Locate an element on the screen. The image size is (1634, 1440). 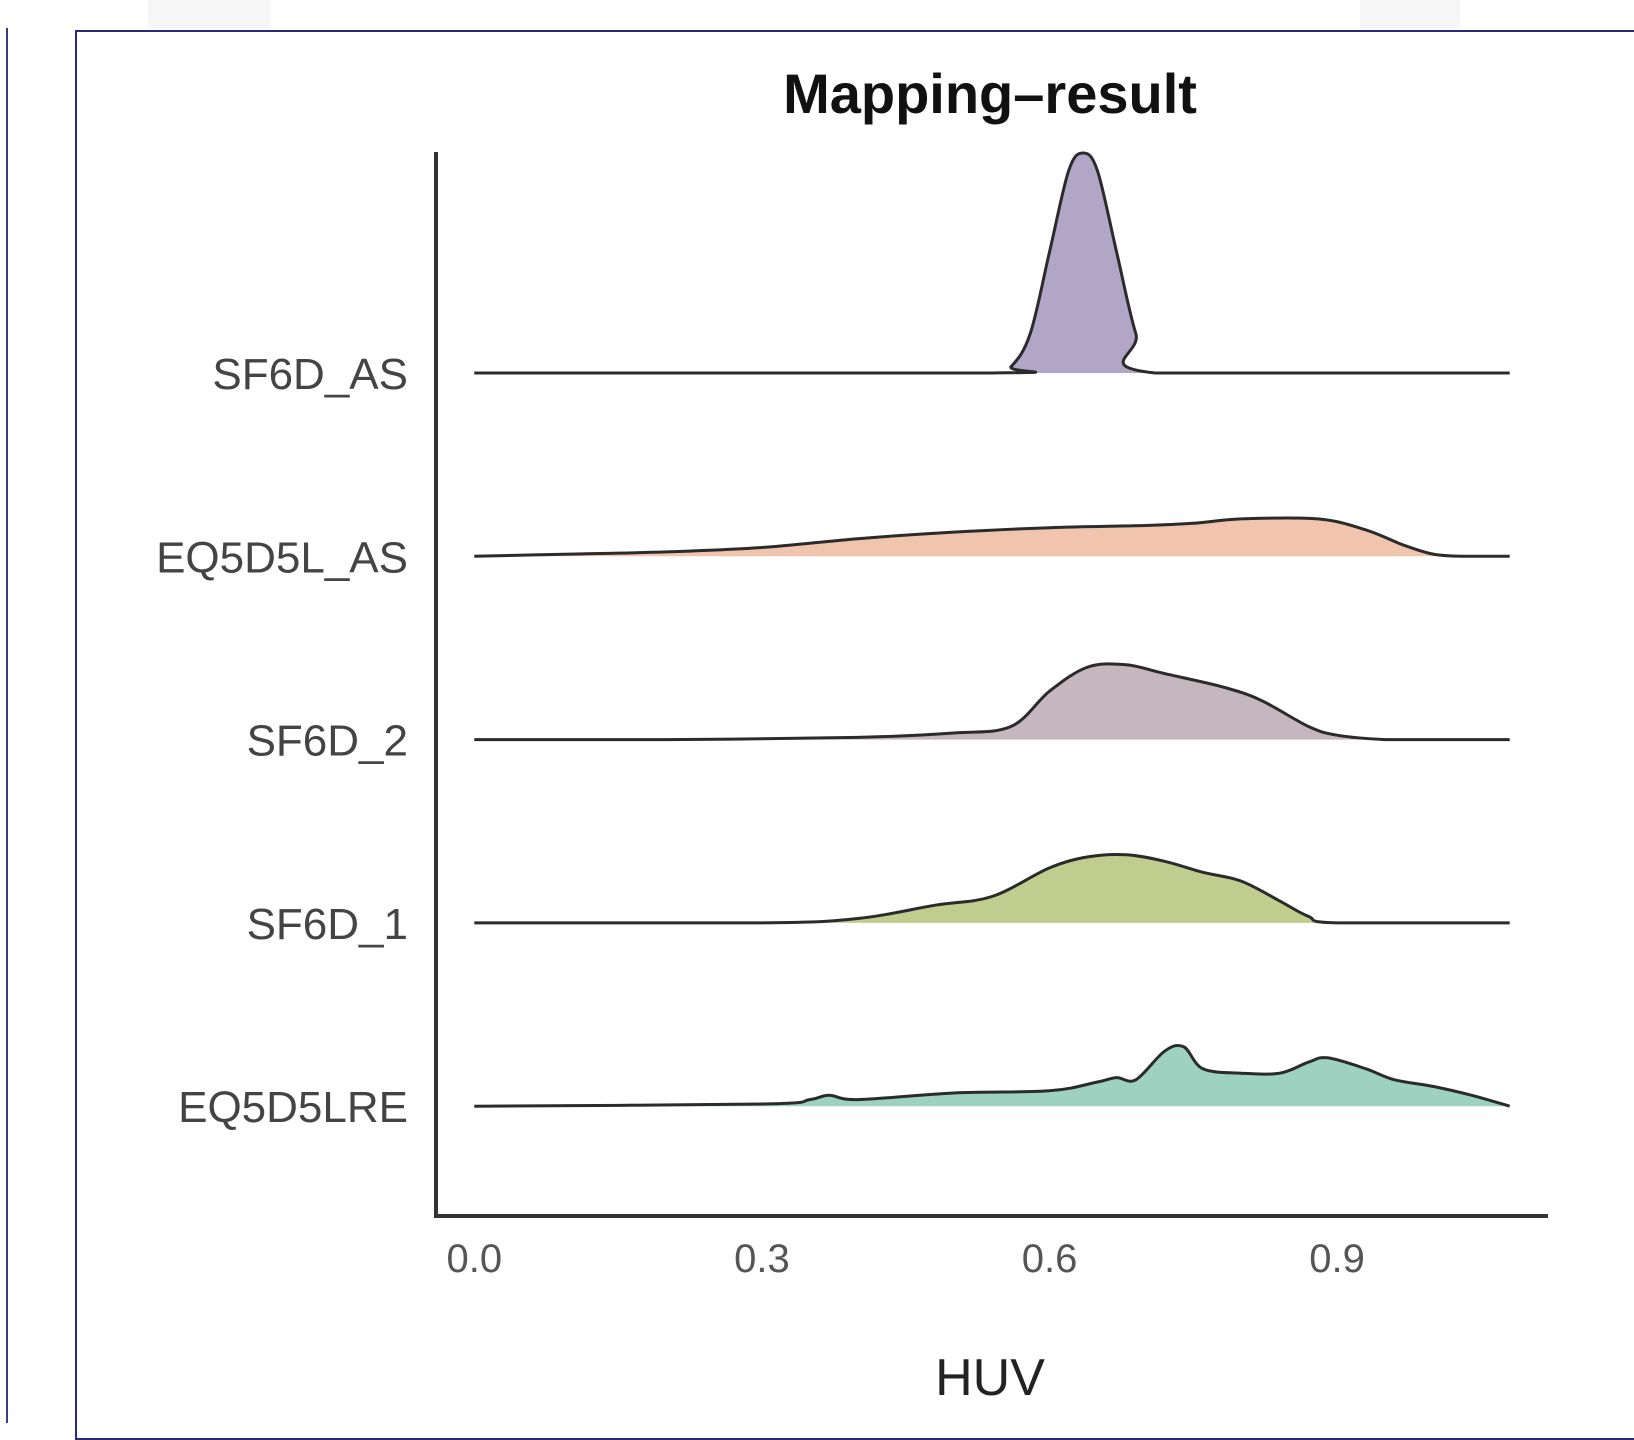
ridge-outline-sf6d-as is located at coordinates (991, 263).